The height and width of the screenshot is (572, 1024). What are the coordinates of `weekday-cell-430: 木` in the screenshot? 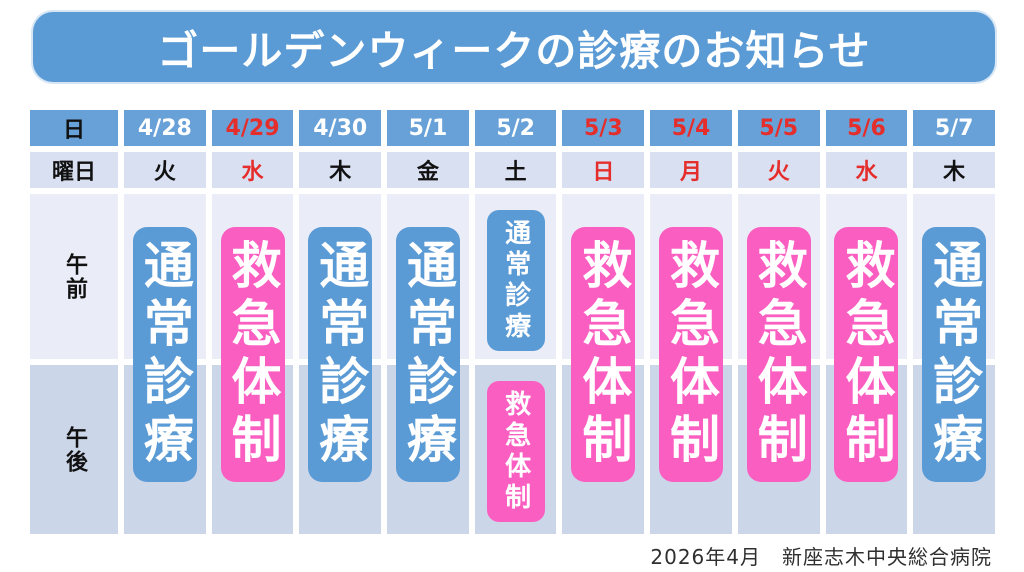 It's located at (340, 170).